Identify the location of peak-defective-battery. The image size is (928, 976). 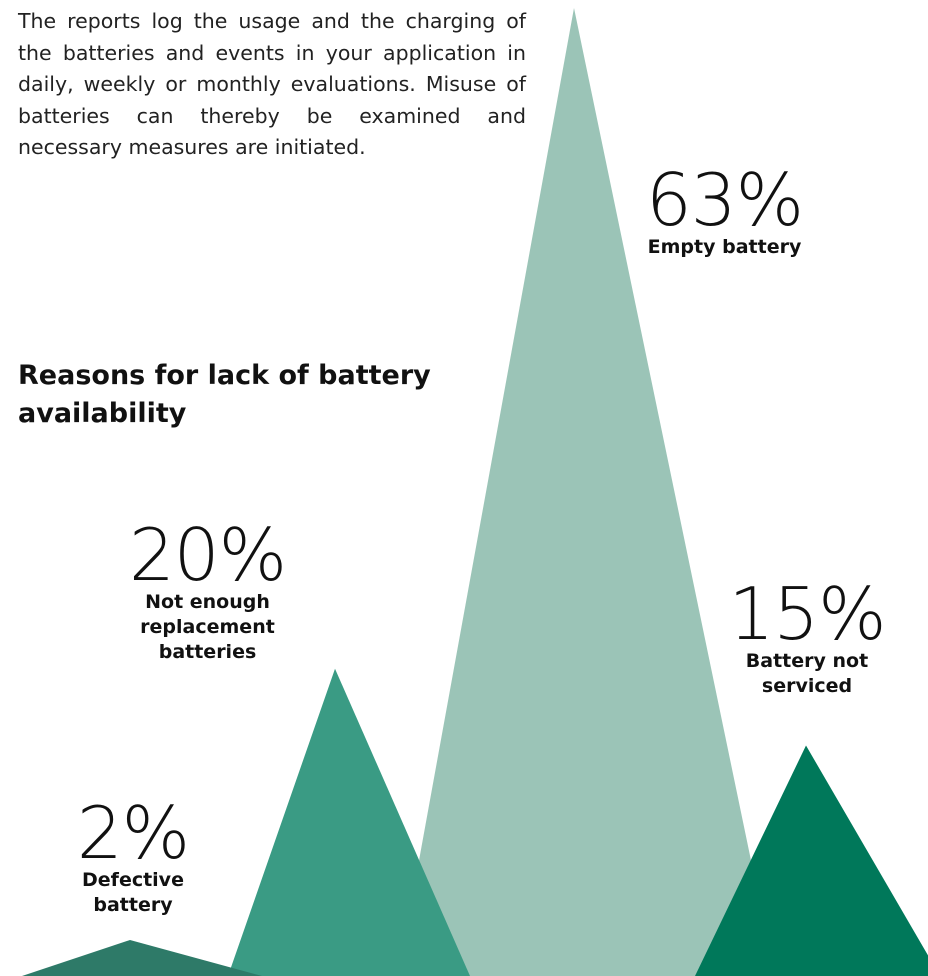
(142, 958).